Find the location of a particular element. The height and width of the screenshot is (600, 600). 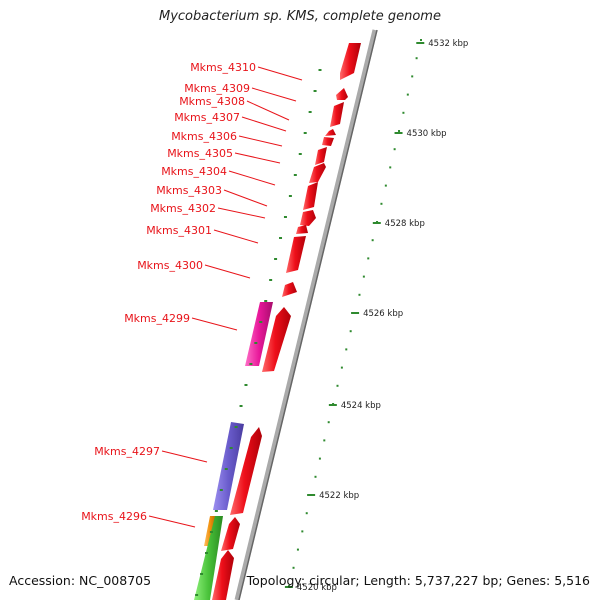

gene-label: Mkms_4305 is located at coordinates (200, 153).